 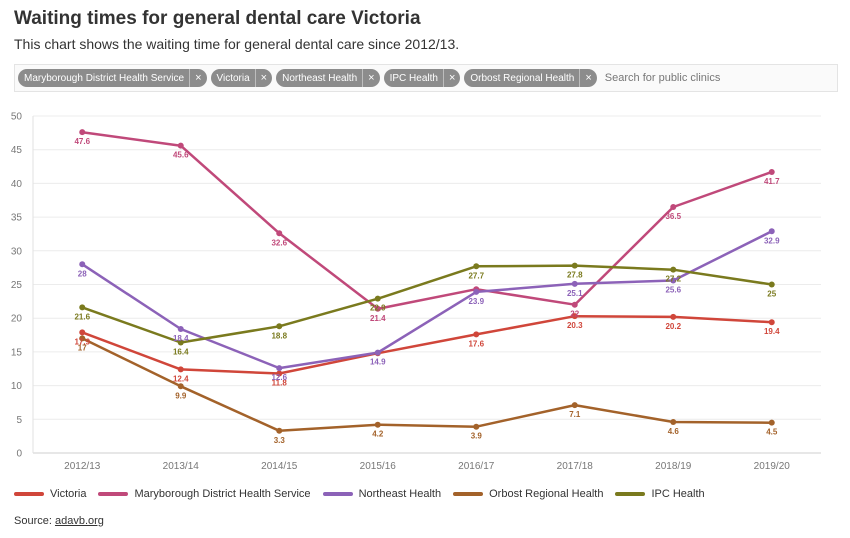 I want to click on legend-item-victoria: Victoria, so click(x=50, y=494).